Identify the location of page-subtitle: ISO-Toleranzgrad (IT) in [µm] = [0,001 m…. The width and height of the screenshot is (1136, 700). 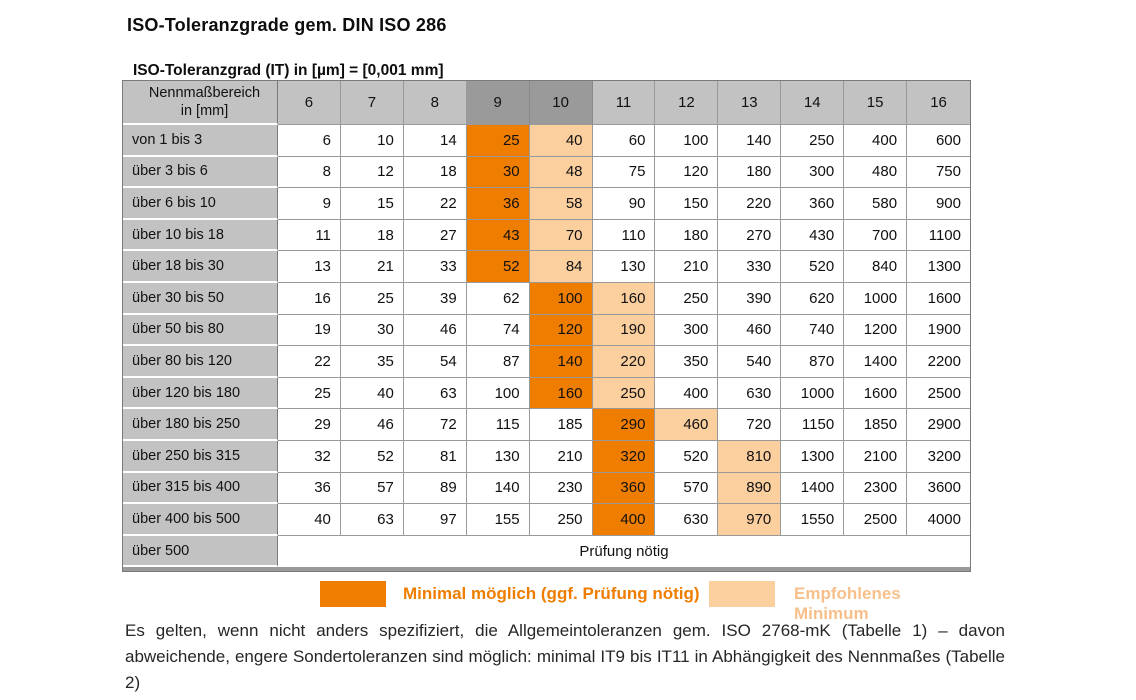
(288, 70).